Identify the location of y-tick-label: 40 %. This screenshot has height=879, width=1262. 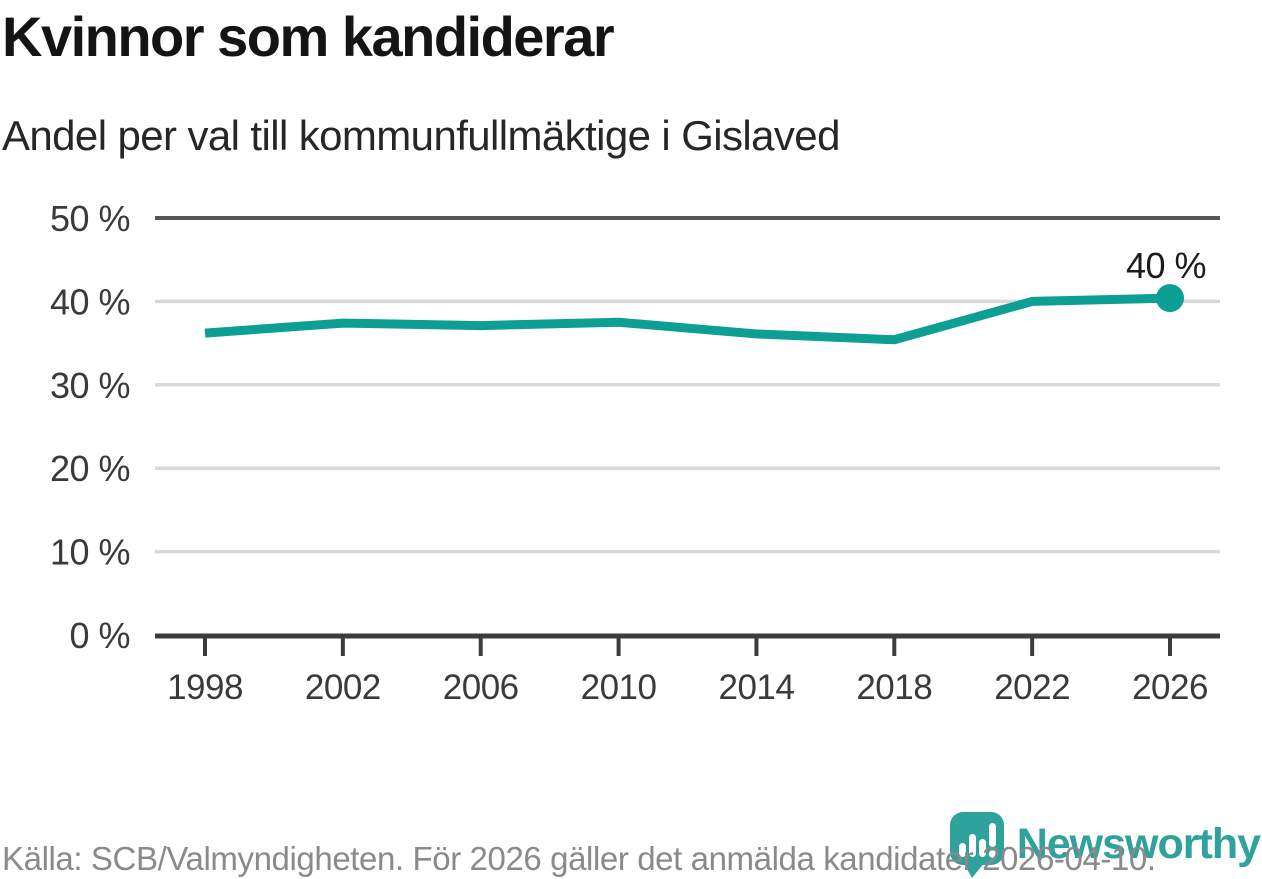
(90, 301).